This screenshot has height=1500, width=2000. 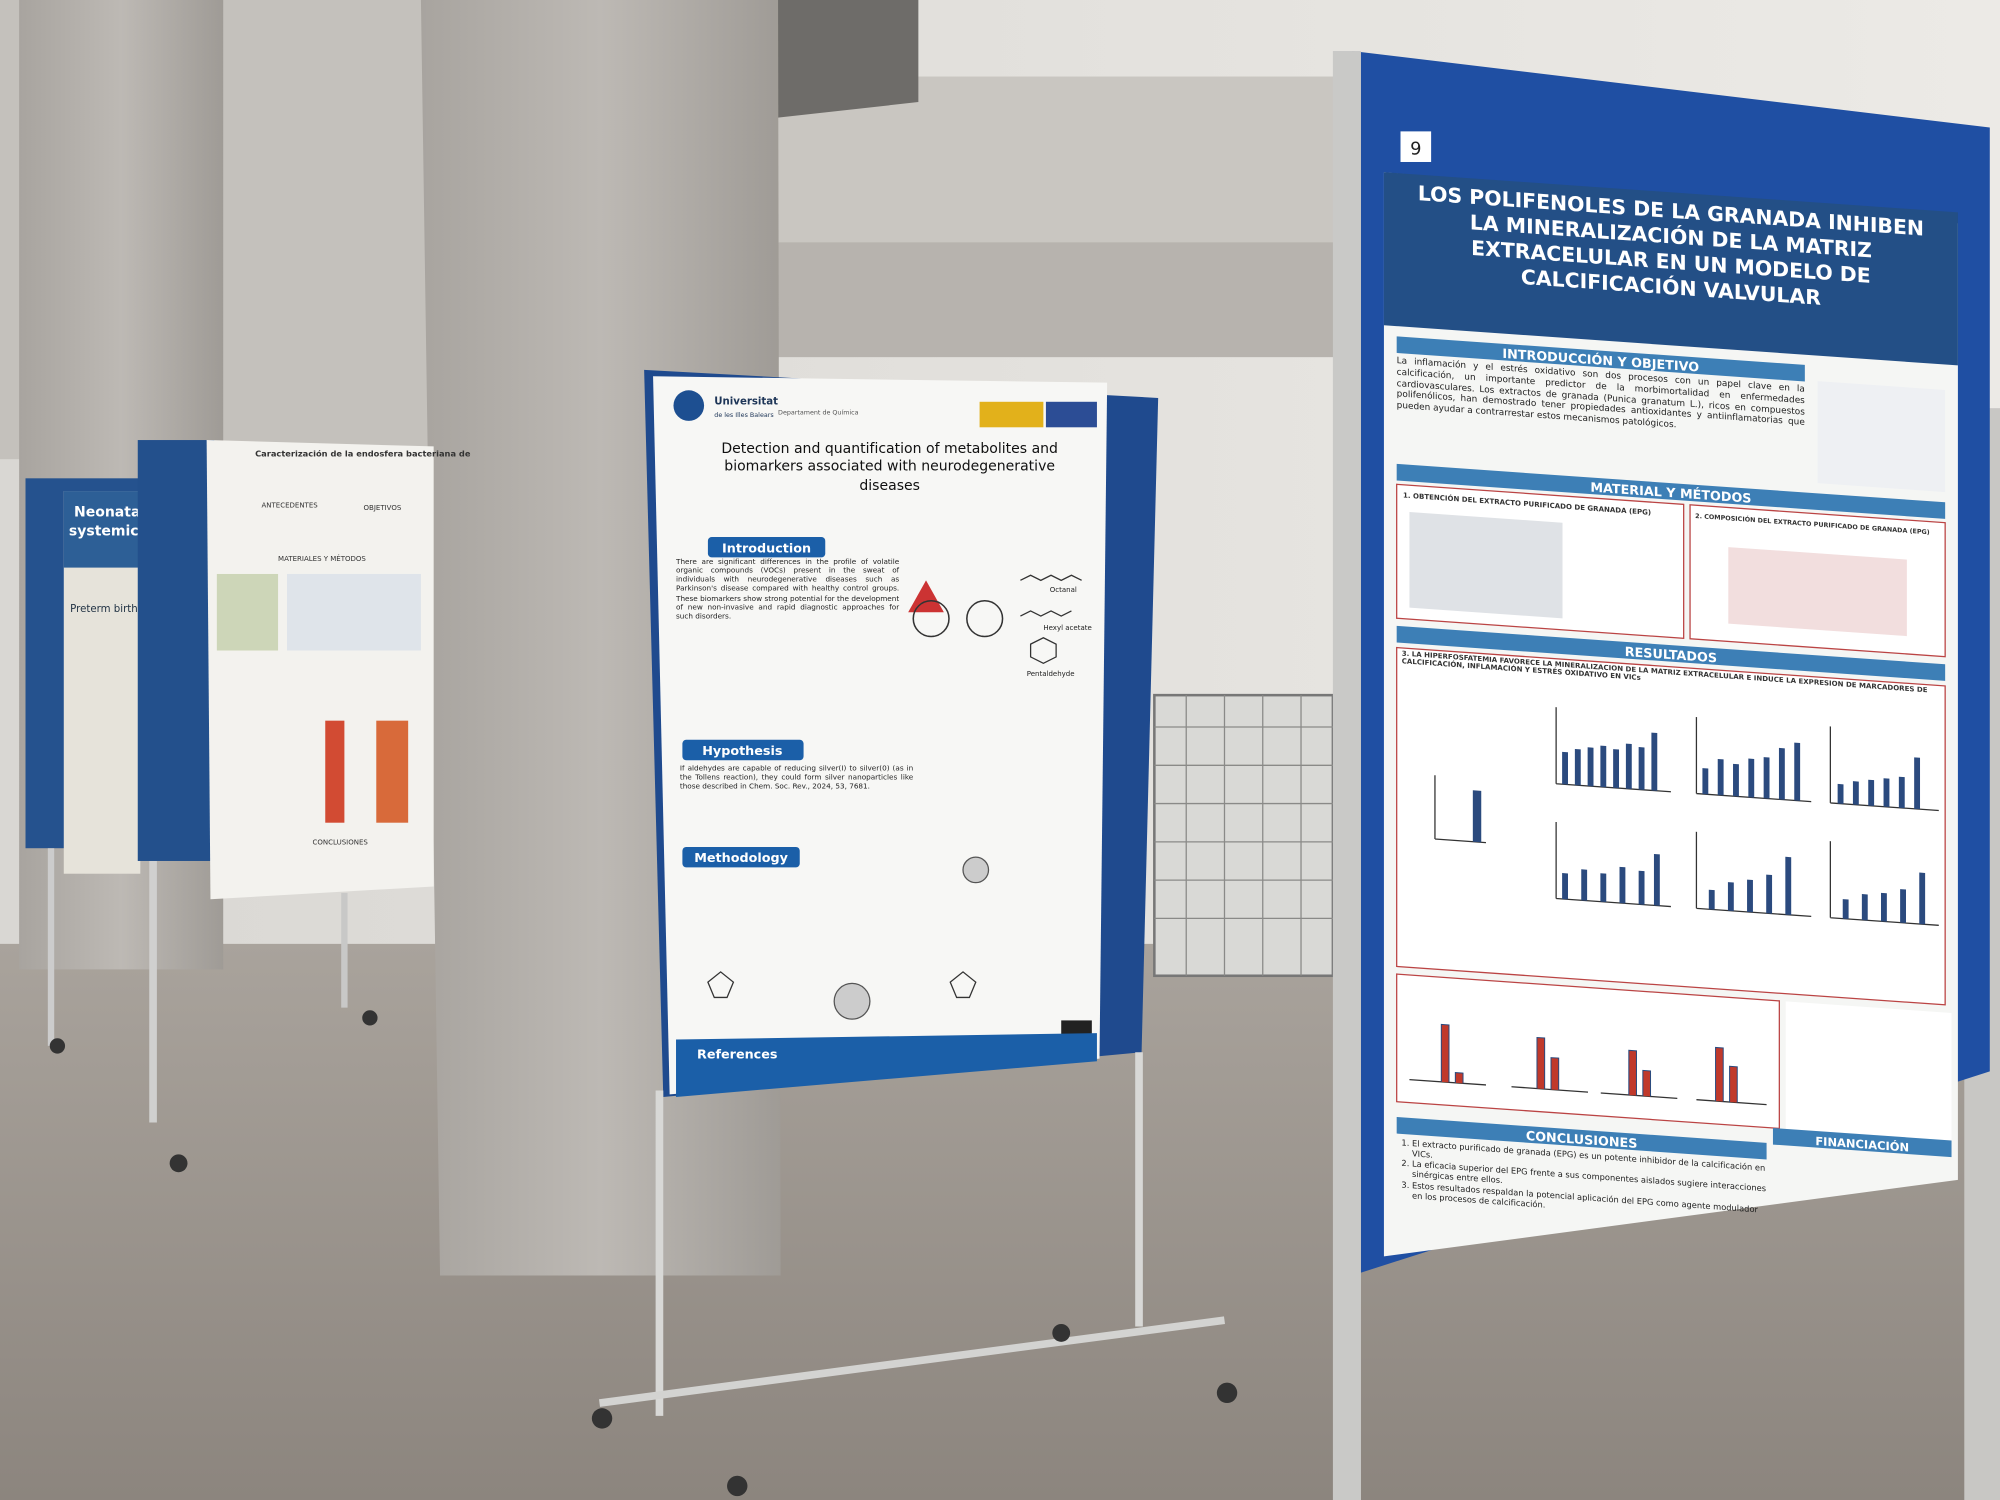 What do you see at coordinates (1067, 627) in the screenshot?
I see `molecule-label: Hexyl acetate` at bounding box center [1067, 627].